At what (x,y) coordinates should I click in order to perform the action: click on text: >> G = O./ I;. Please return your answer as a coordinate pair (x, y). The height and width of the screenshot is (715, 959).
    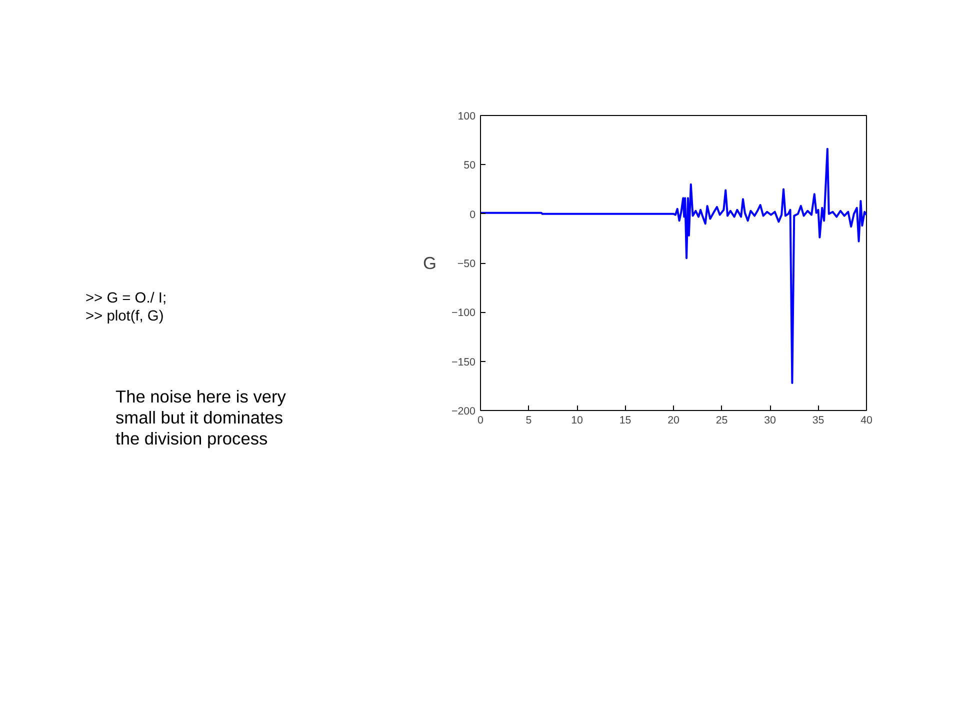
    Looking at the image, I should click on (126, 298).